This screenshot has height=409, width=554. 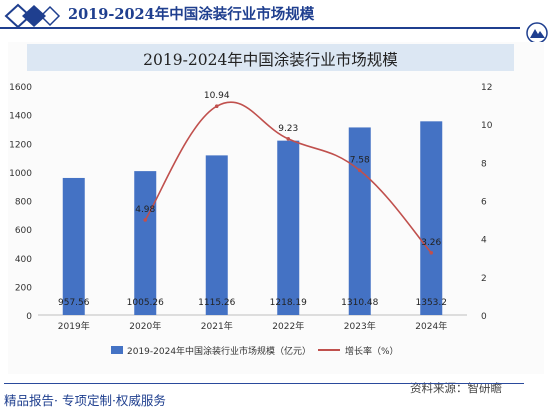 What do you see at coordinates (288, 129) in the screenshot?
I see `line-data-label: 9.23` at bounding box center [288, 129].